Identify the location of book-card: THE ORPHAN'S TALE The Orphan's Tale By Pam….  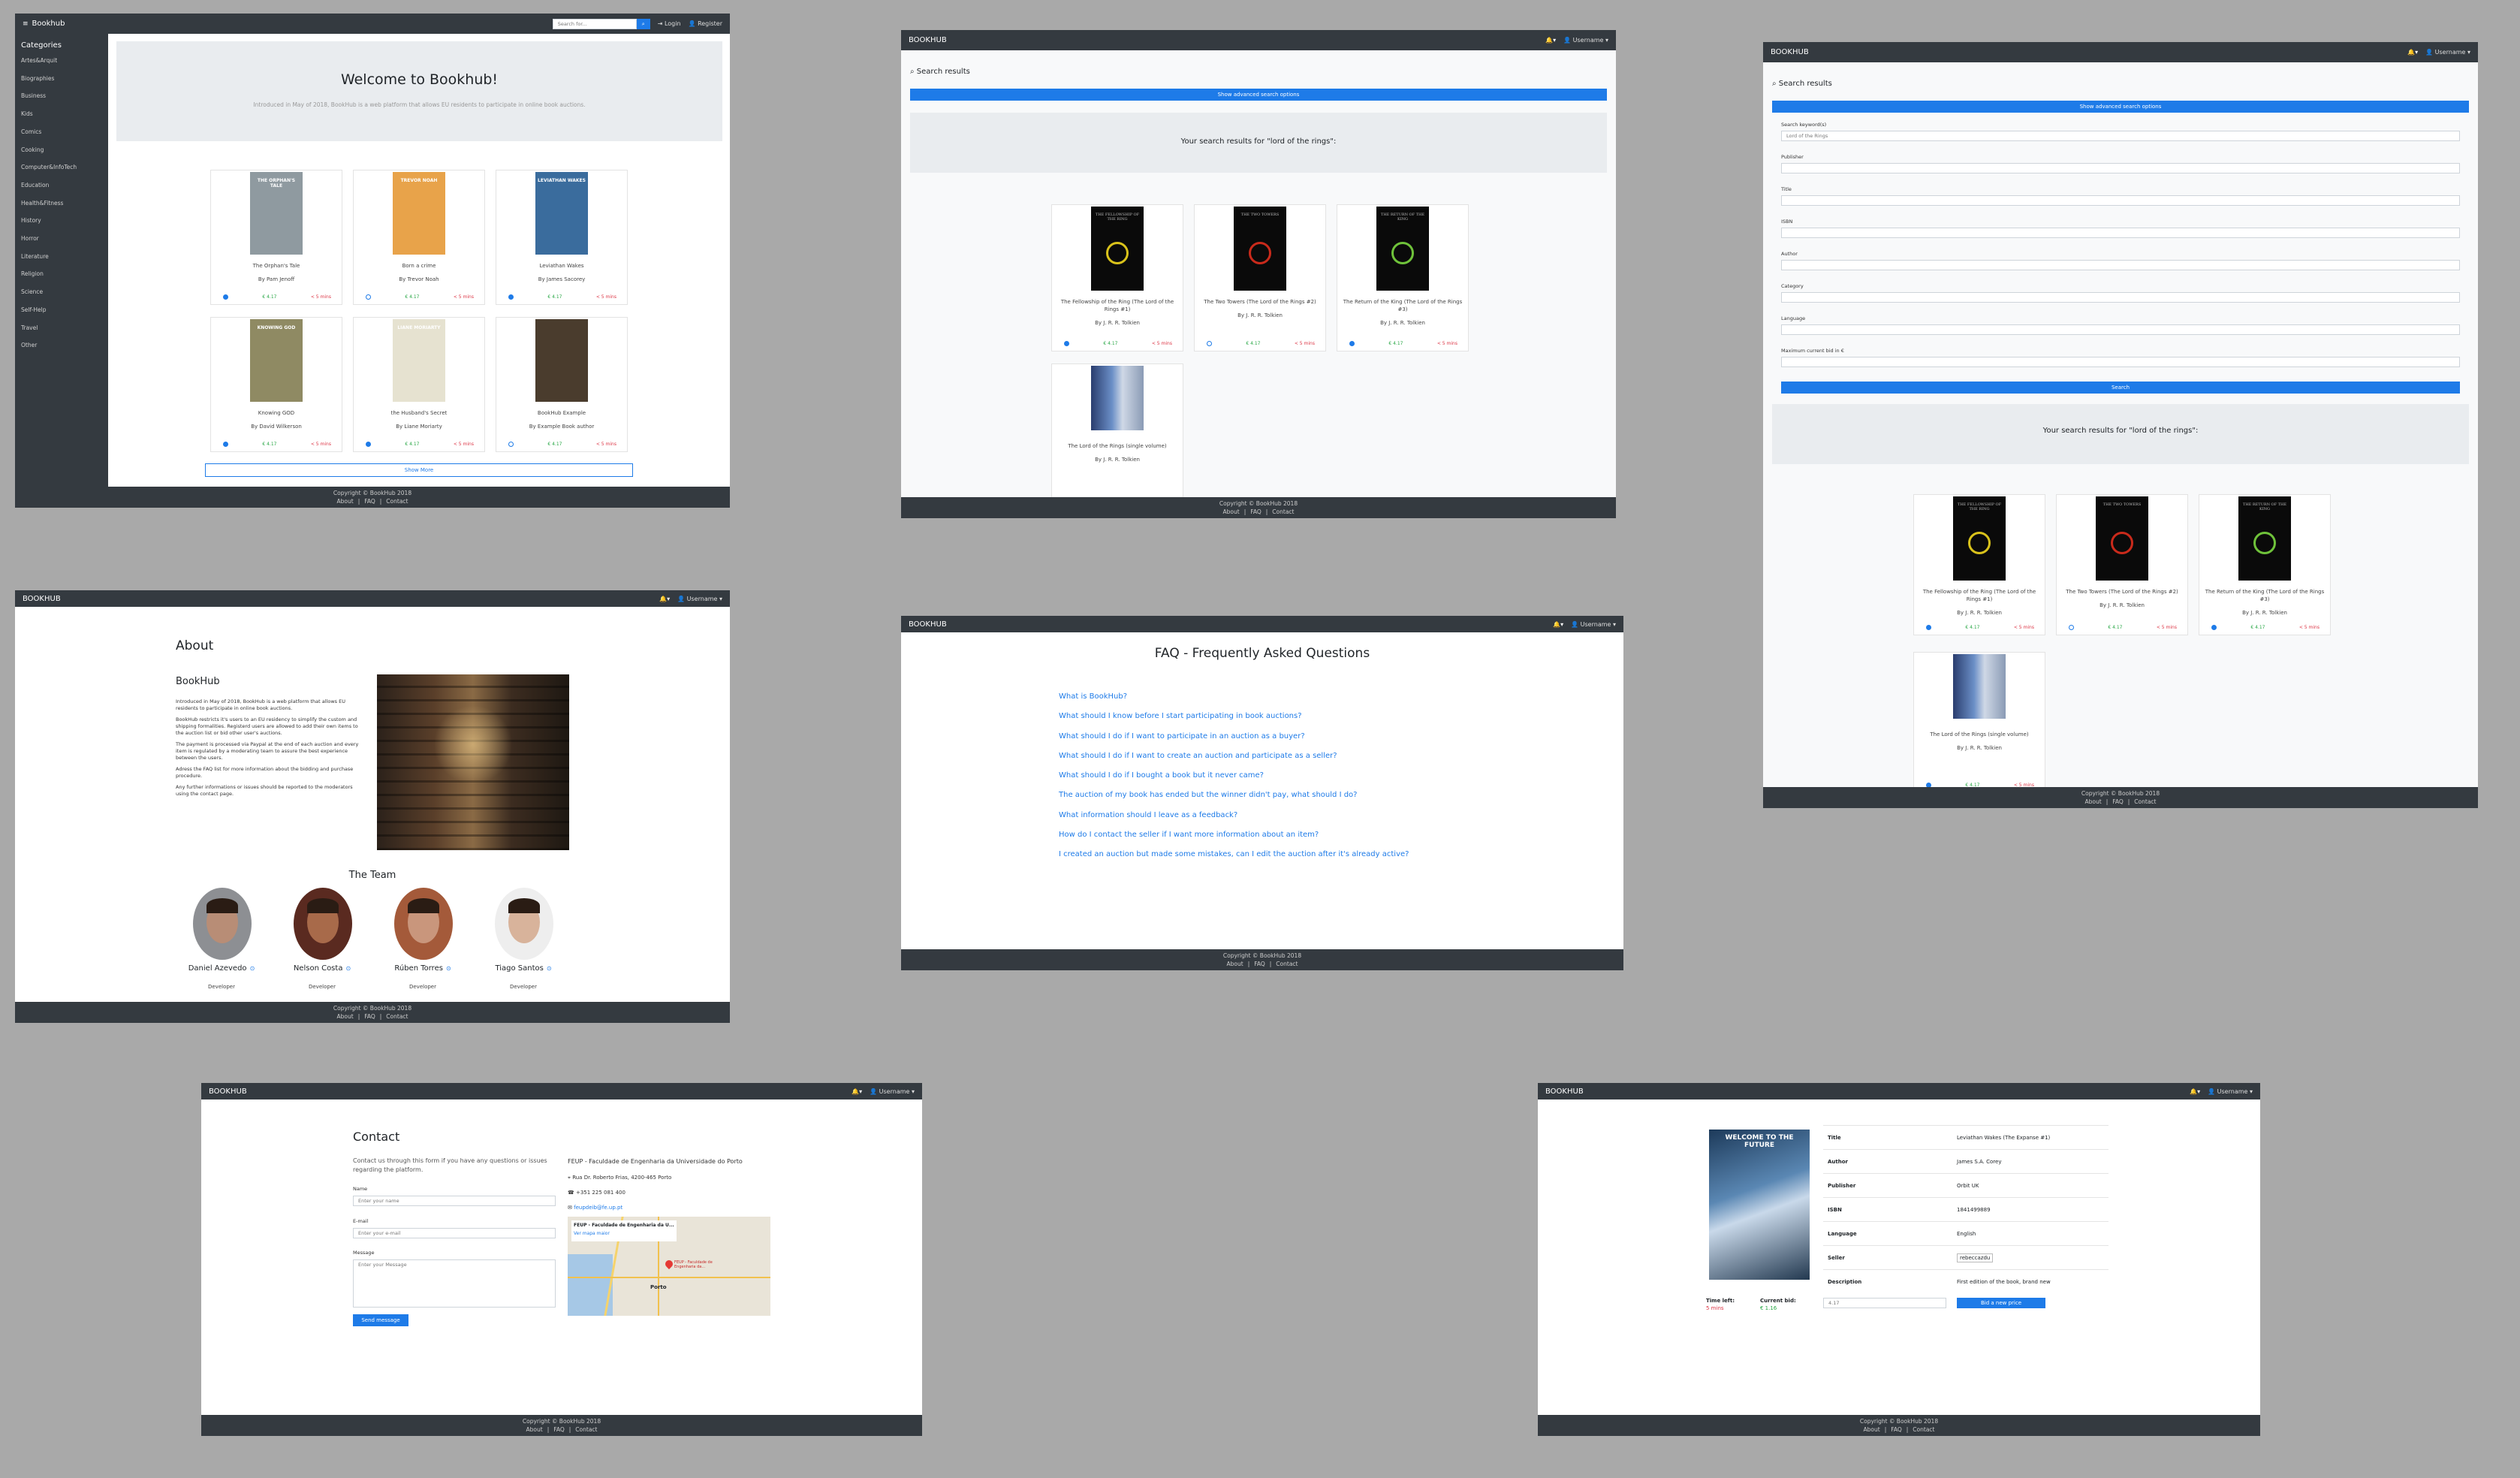
(276, 237).